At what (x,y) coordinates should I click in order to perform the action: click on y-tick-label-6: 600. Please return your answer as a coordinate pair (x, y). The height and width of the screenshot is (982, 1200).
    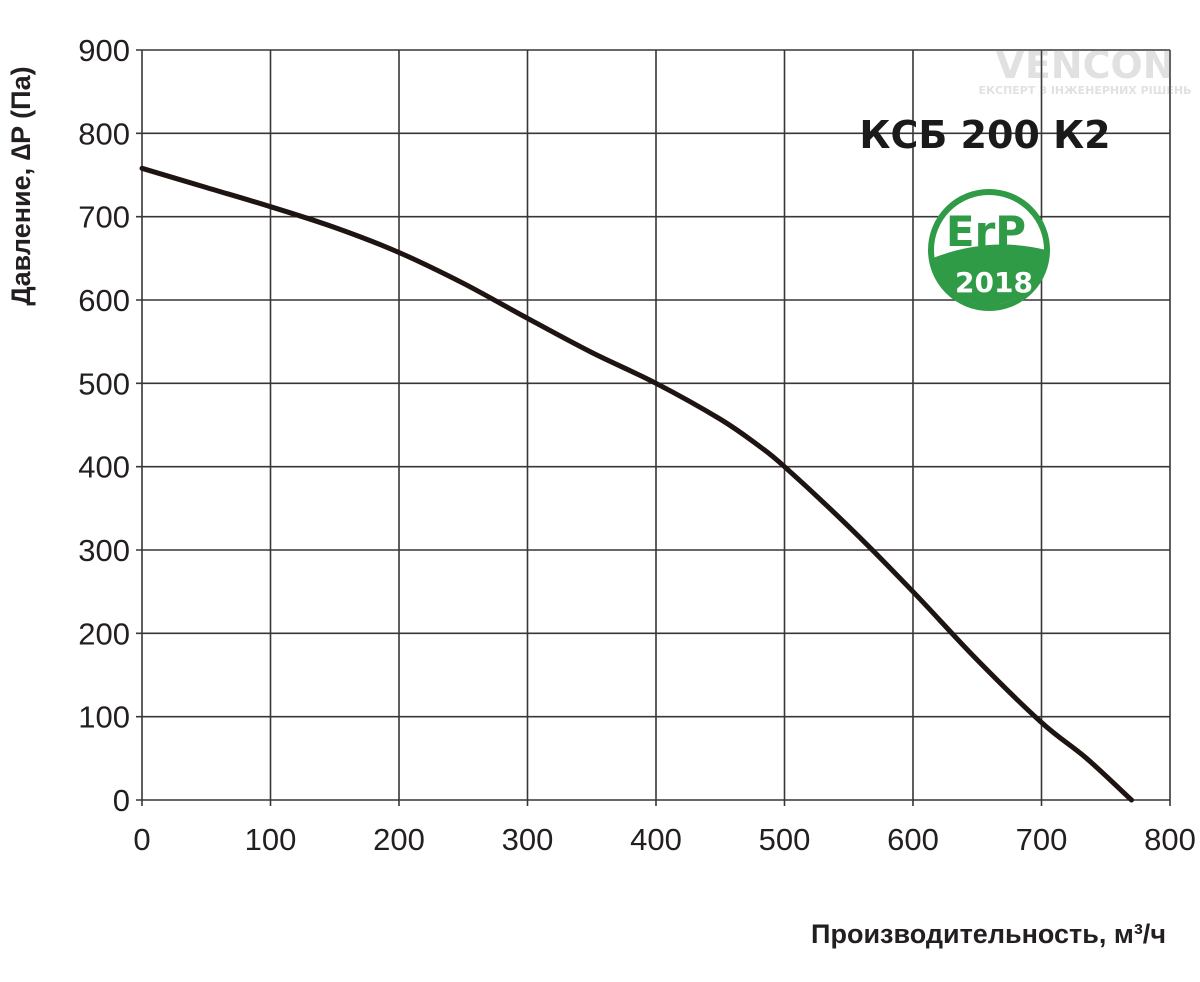
    Looking at the image, I should click on (104, 300).